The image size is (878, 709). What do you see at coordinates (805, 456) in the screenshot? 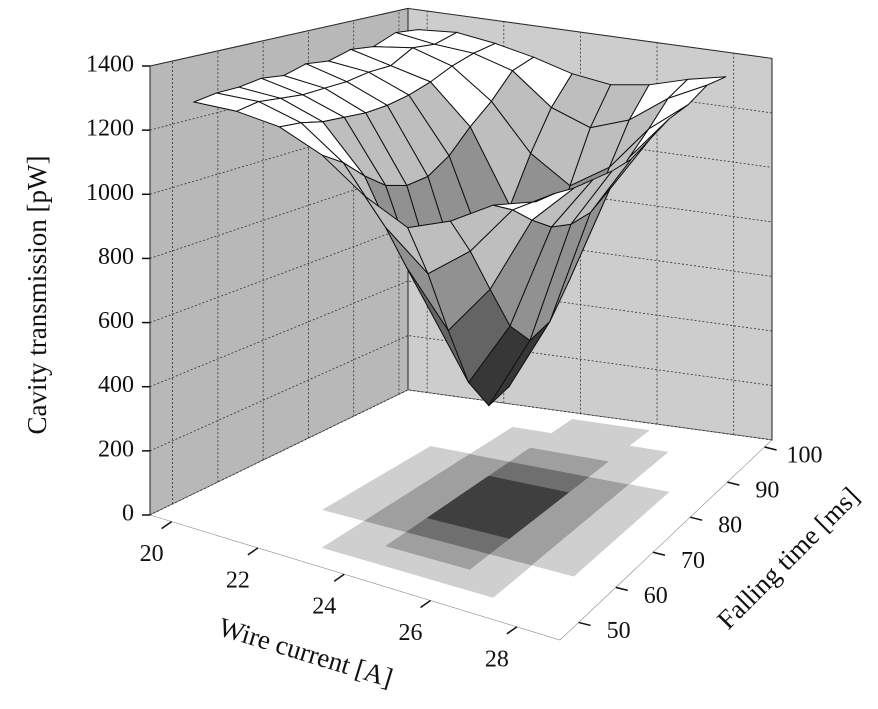
I see `y-tick-label: 100` at bounding box center [805, 456].